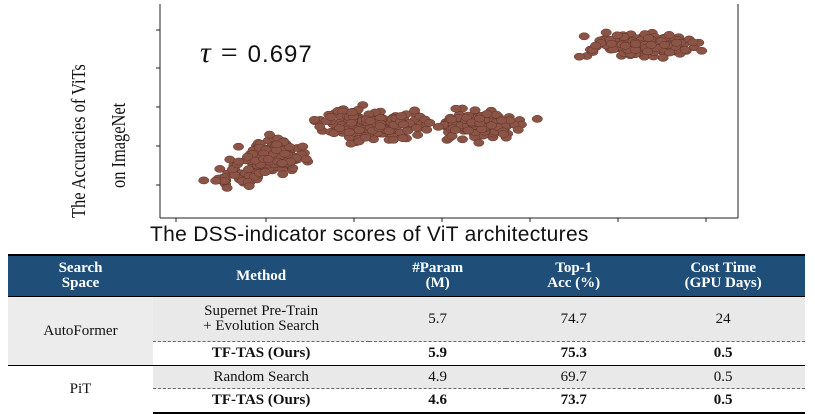 This screenshot has height=414, width=815. What do you see at coordinates (574, 353) in the screenshot?
I see `cell-acc: 75.3` at bounding box center [574, 353].